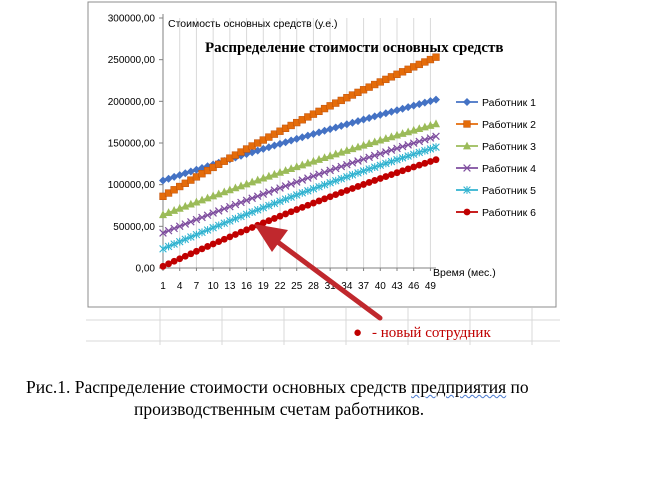 This screenshot has height=484, width=672. What do you see at coordinates (314, 286) in the screenshot?
I see `x-tick-label: 28` at bounding box center [314, 286].